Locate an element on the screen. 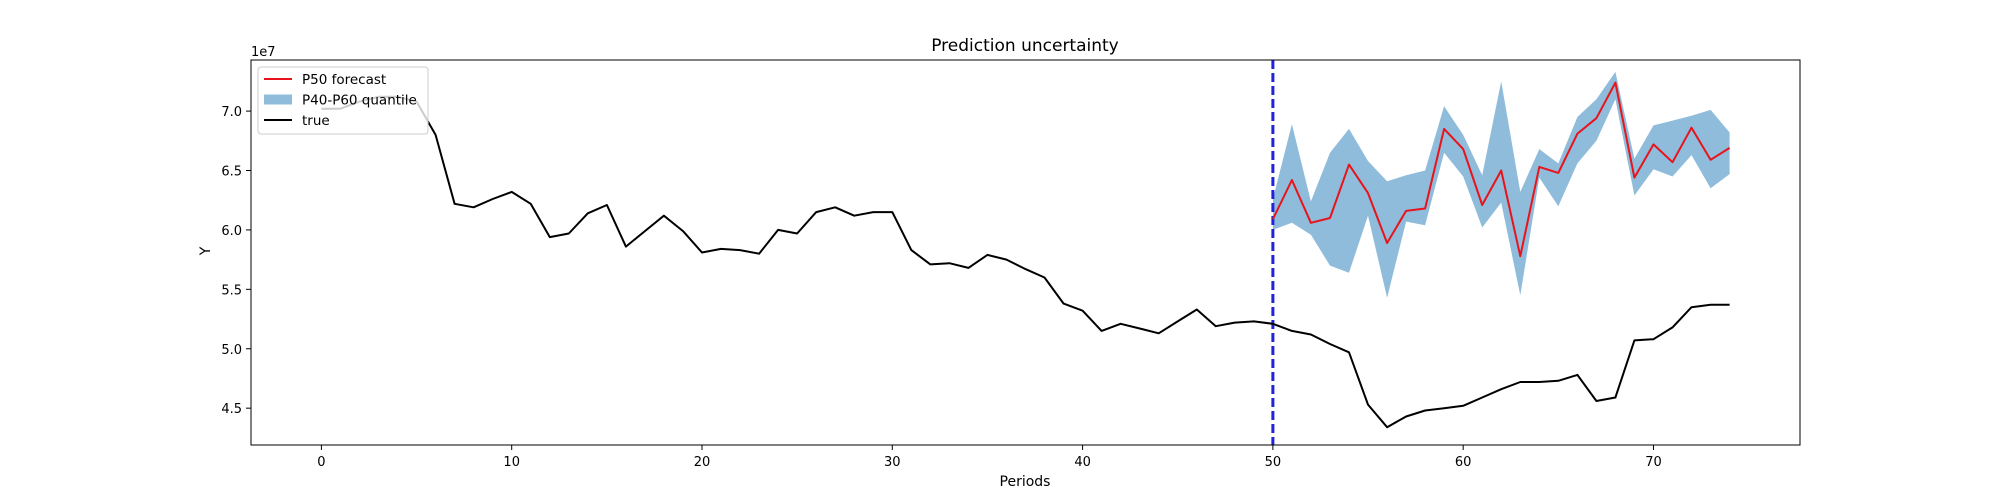 The height and width of the screenshot is (500, 2000). legend-box is located at coordinates (343, 100).